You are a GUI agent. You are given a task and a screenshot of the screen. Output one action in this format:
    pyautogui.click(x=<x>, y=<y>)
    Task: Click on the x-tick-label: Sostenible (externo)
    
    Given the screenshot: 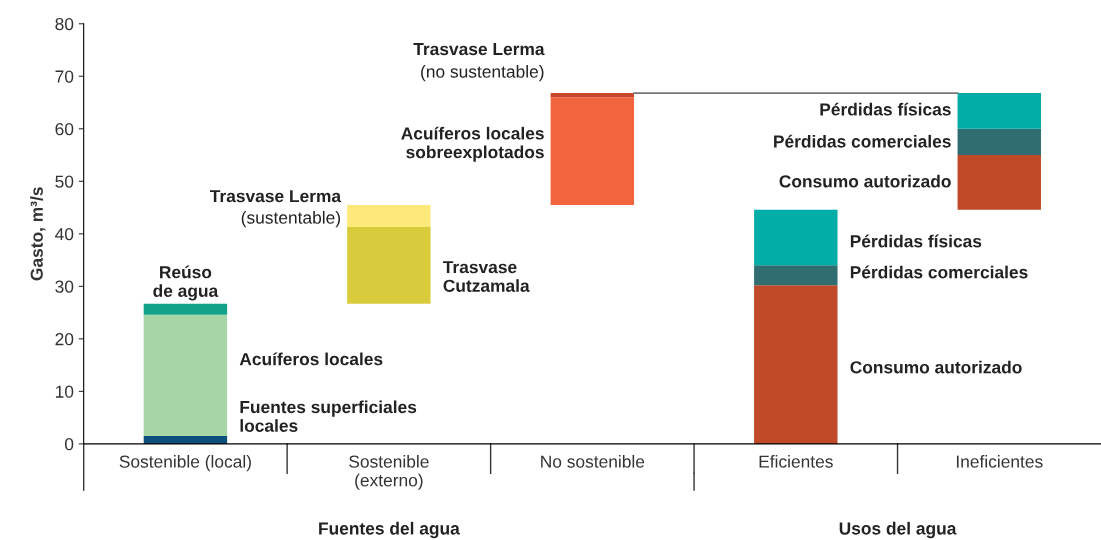 What is the action you would take?
    pyautogui.click(x=389, y=472)
    